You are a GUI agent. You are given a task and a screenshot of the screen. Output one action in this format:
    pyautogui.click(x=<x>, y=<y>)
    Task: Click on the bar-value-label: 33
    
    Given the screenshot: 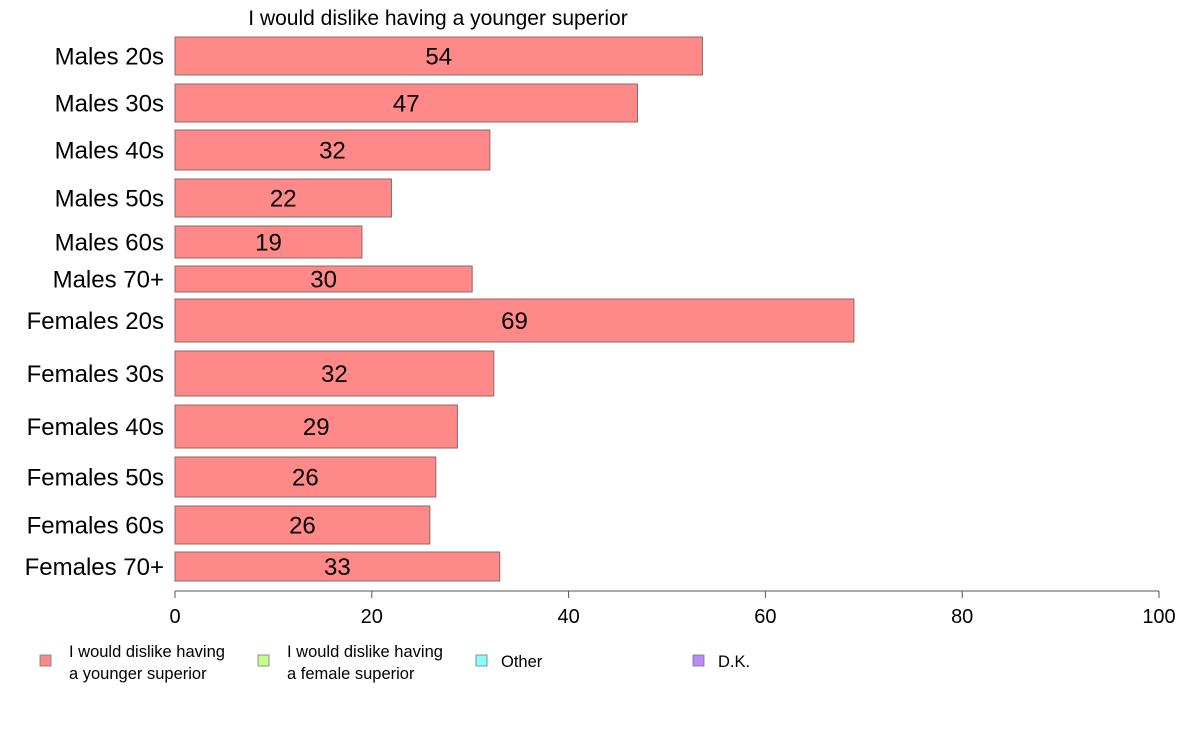 What is the action you would take?
    pyautogui.click(x=337, y=567)
    